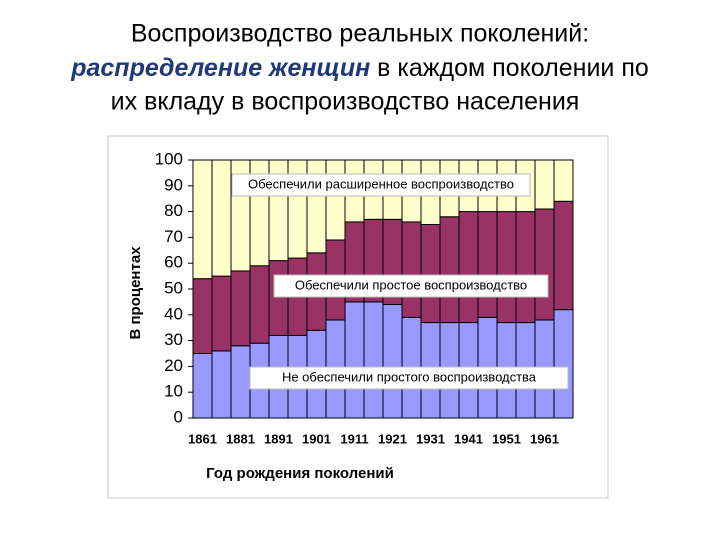 The width and height of the screenshot is (720, 545). I want to click on title-emphasis: распределение женщин, so click(220, 68).